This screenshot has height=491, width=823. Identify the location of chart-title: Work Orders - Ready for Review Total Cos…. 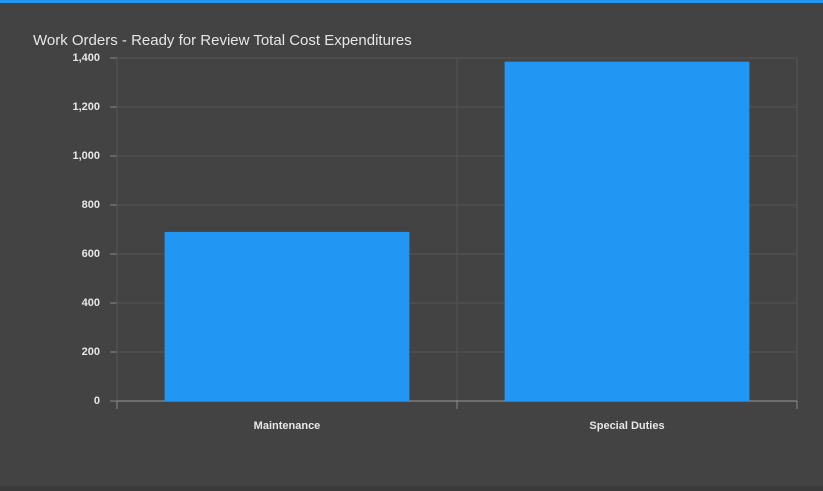
(222, 40).